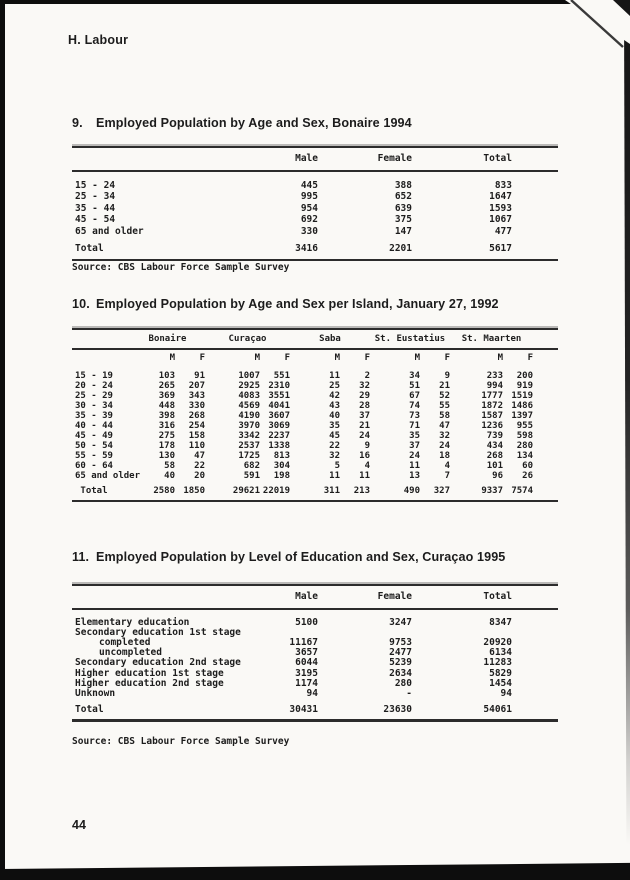 The width and height of the screenshot is (630, 880). Describe the element at coordinates (89, 248) in the screenshot. I see `row-label: Total` at that location.